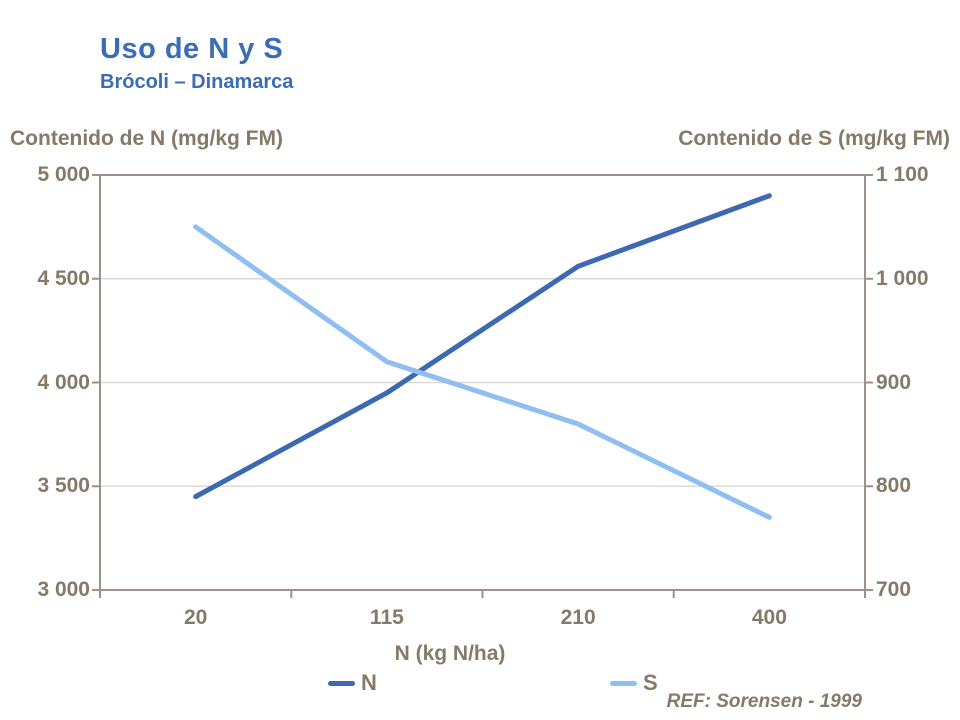 The height and width of the screenshot is (720, 960). What do you see at coordinates (195, 617) in the screenshot?
I see `x-axis-tick-label: 20` at bounding box center [195, 617].